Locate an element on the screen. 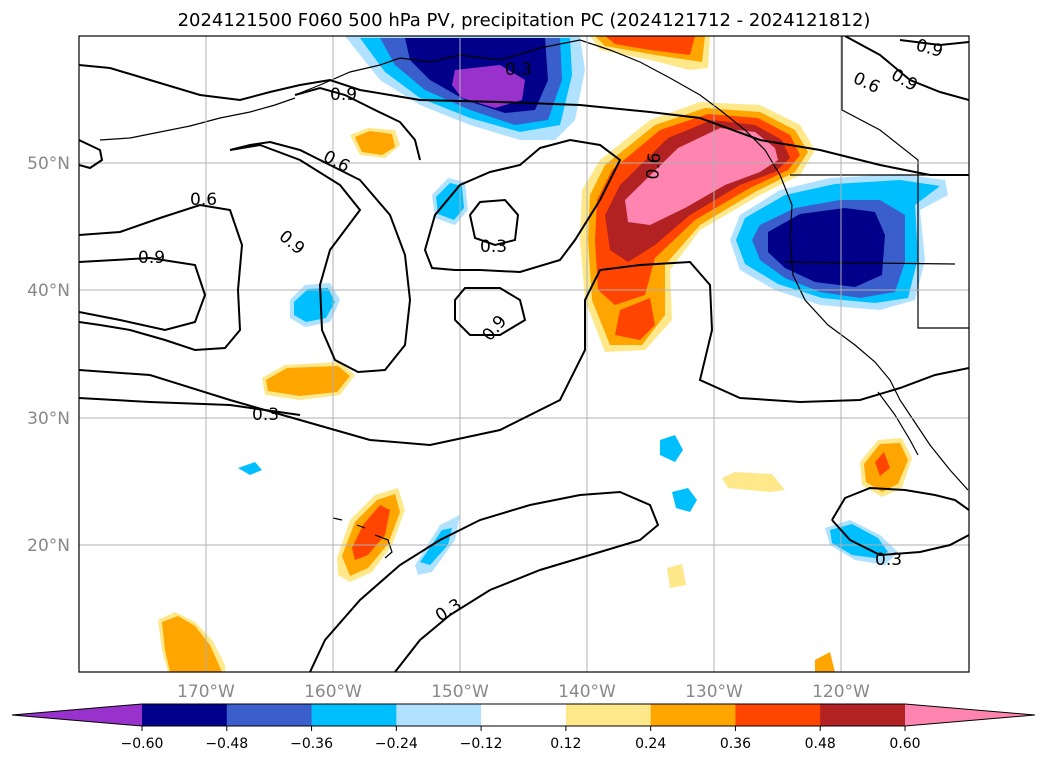  colorbar-tick-label: 0.12 is located at coordinates (565, 744).